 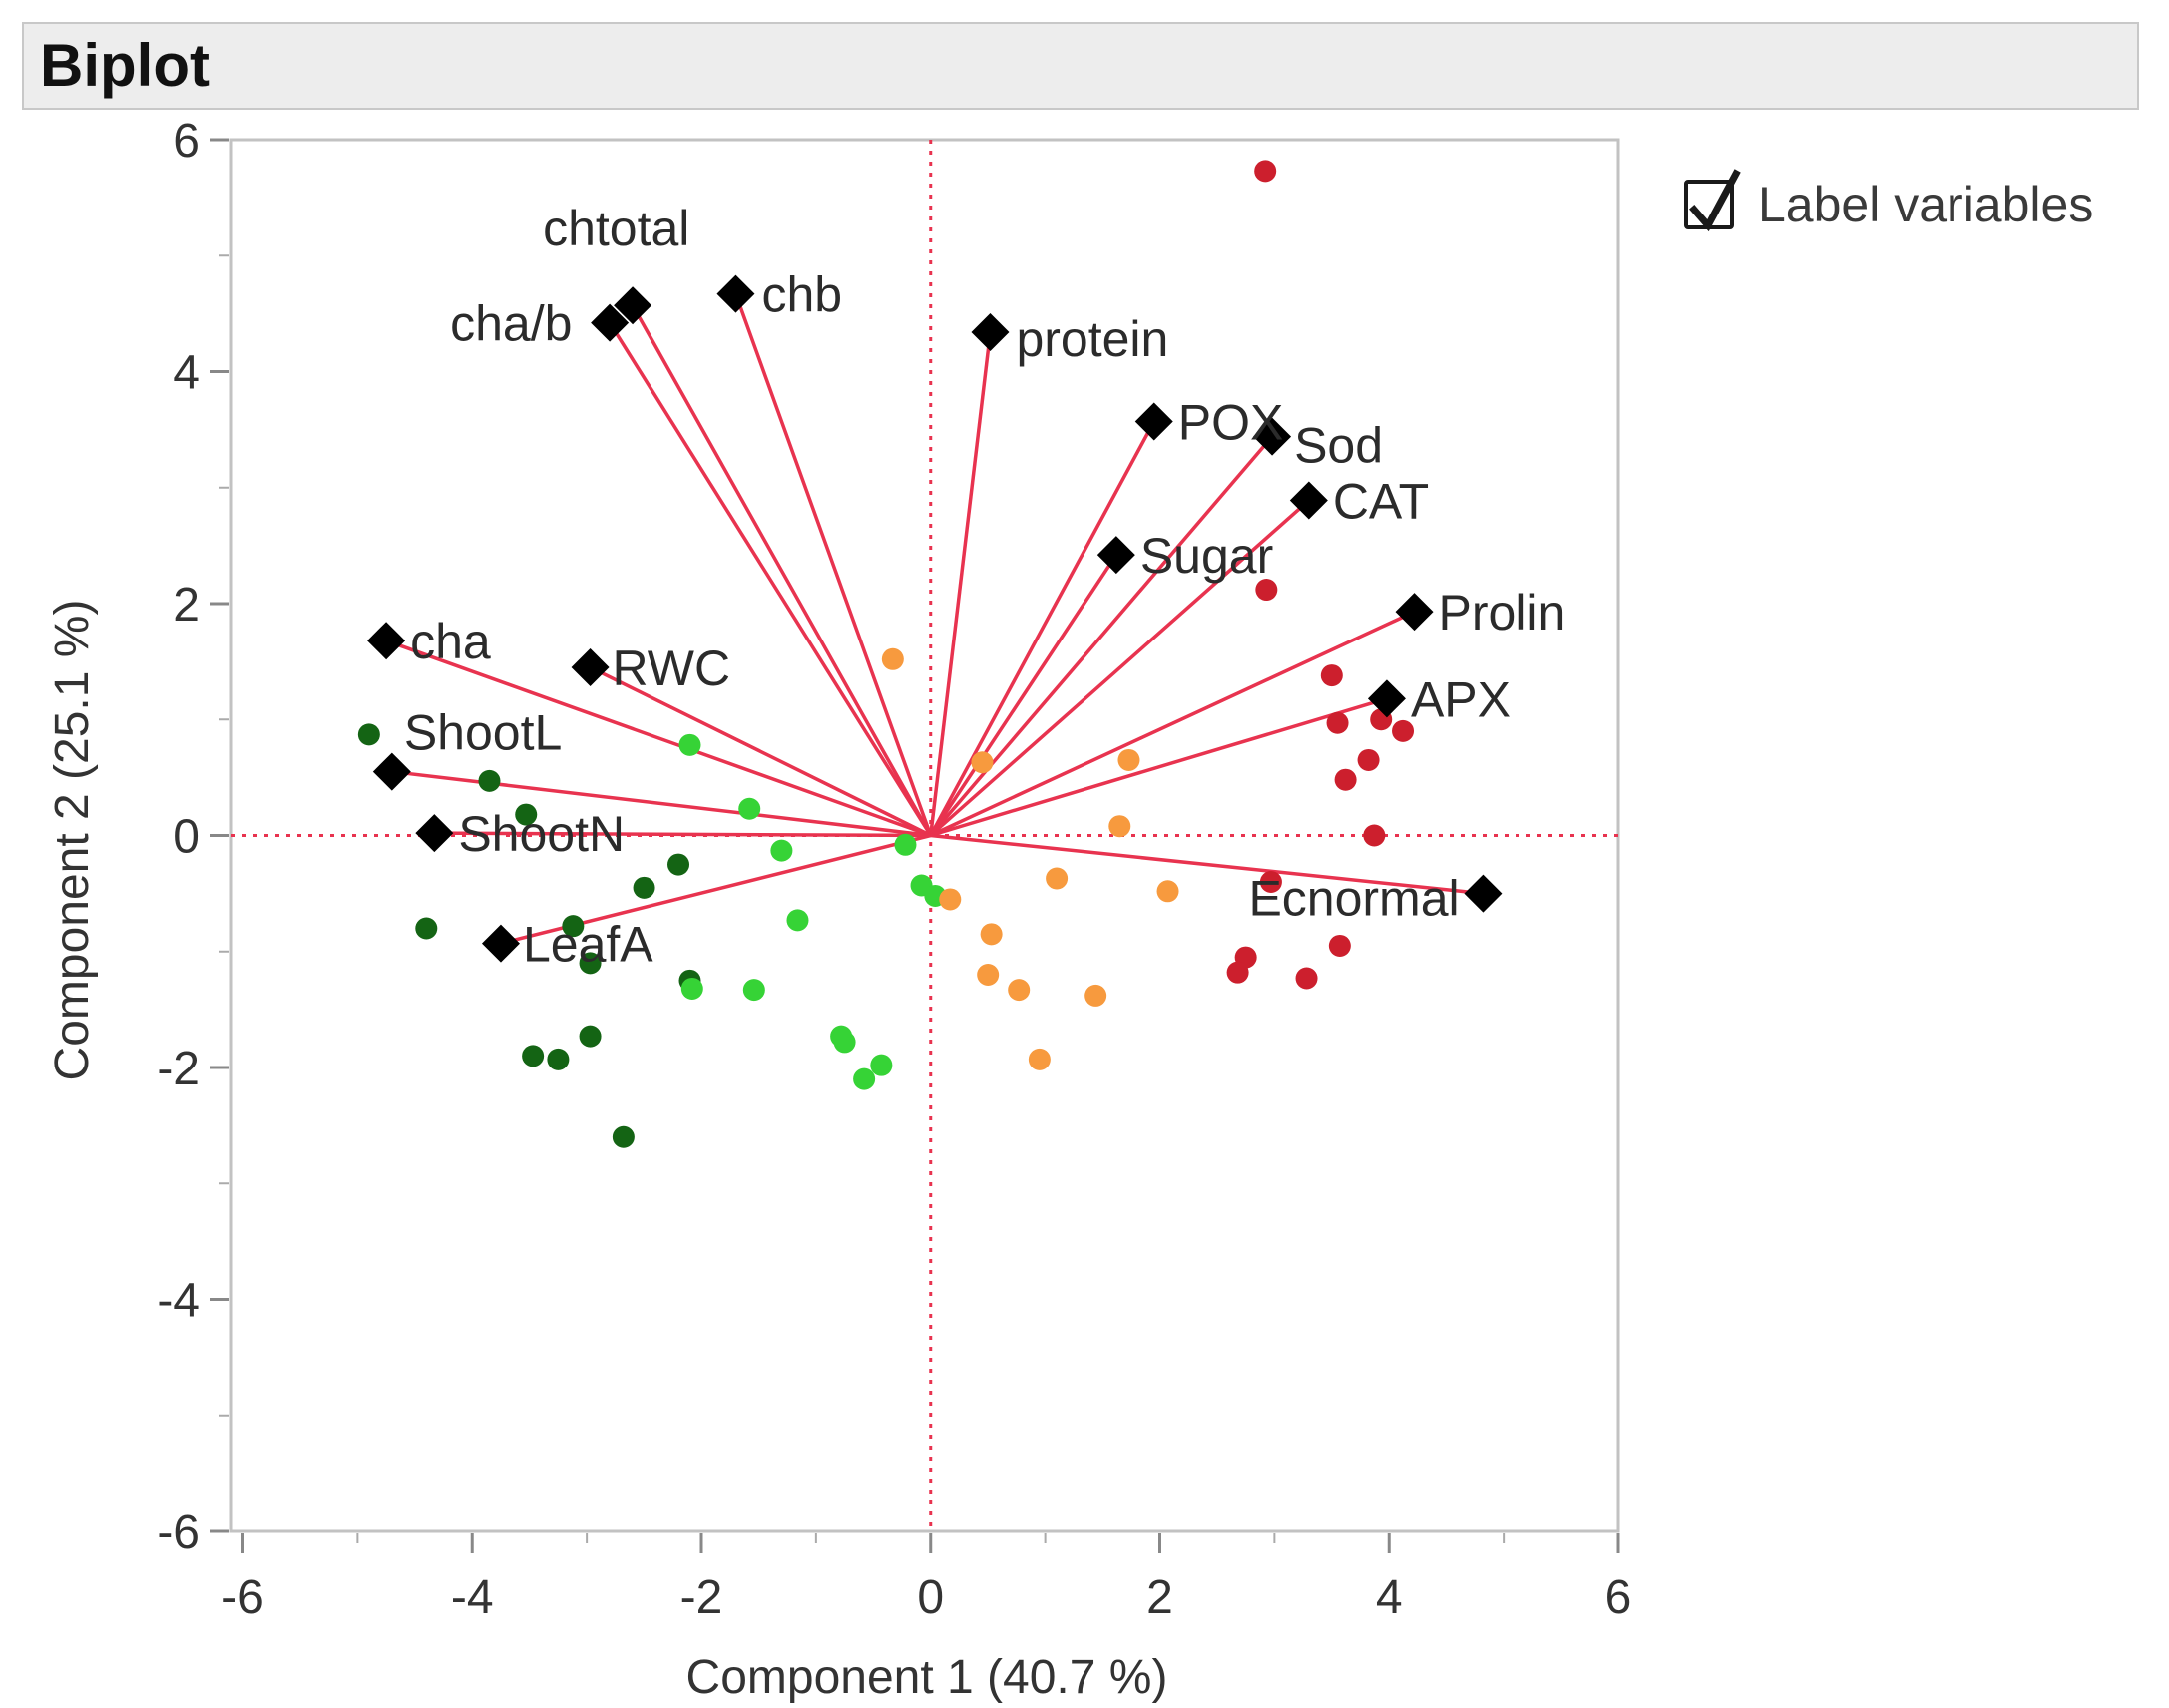 I want to click on loading-label-Sugar: Sugar, so click(x=1206, y=556).